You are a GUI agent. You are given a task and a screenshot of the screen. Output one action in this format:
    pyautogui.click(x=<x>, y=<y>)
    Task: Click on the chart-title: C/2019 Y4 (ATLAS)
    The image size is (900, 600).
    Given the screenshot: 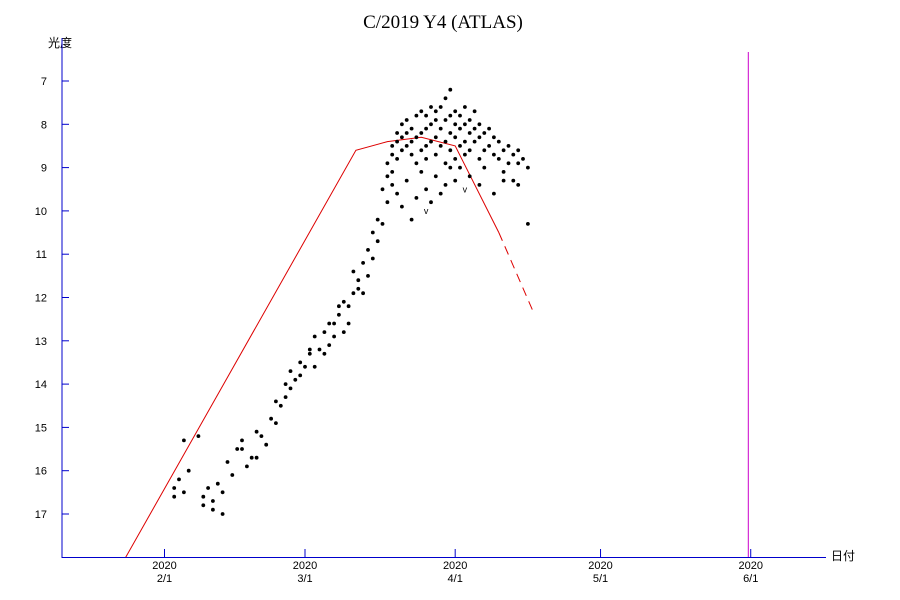 What is the action you would take?
    pyautogui.click(x=443, y=22)
    